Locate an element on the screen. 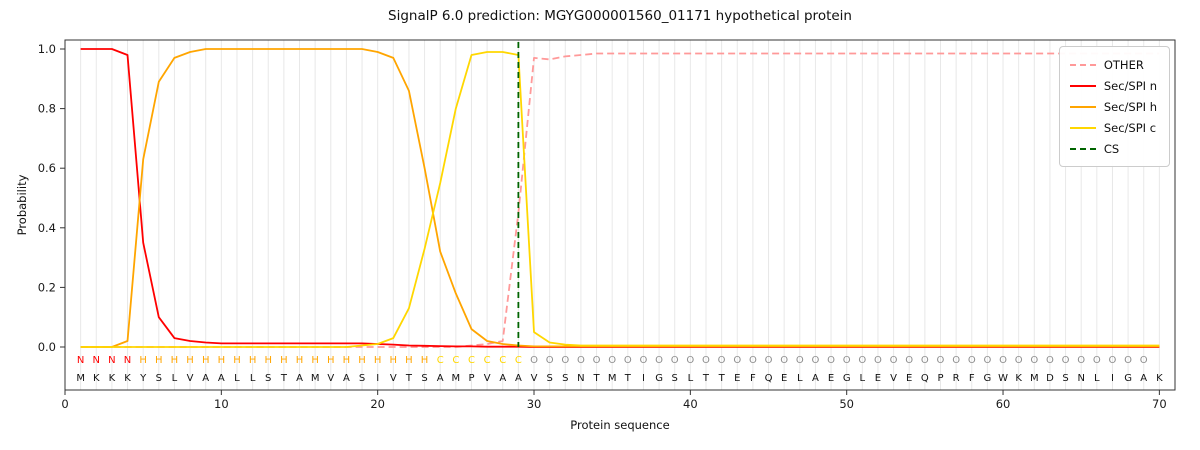  sequence-letter: I is located at coordinates (643, 378).